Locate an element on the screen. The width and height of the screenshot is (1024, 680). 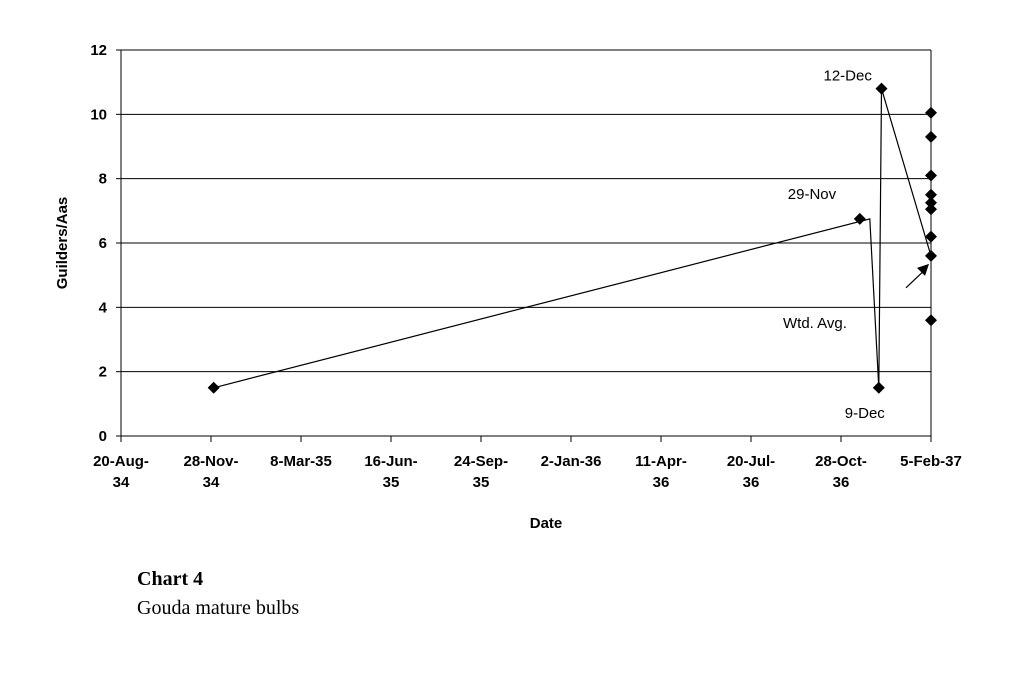
x-tick-label-line: 2-Jan-36 is located at coordinates (571, 461).